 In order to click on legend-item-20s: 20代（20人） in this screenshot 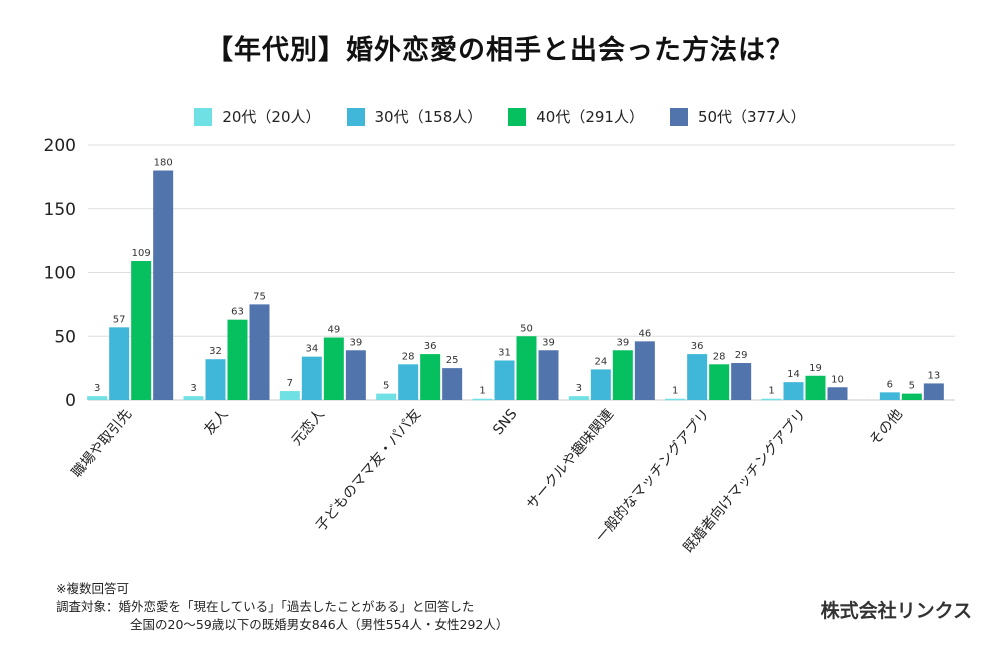, I will do `click(257, 116)`.